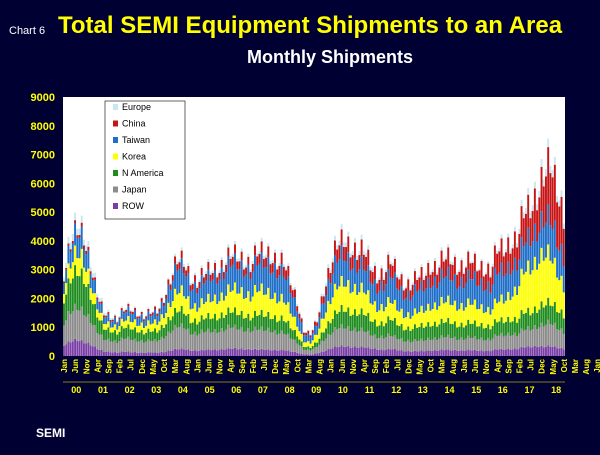 Image resolution: width=600 pixels, height=455 pixels. Describe the element at coordinates (115, 123) in the screenshot. I see `legend-swatch` at that location.